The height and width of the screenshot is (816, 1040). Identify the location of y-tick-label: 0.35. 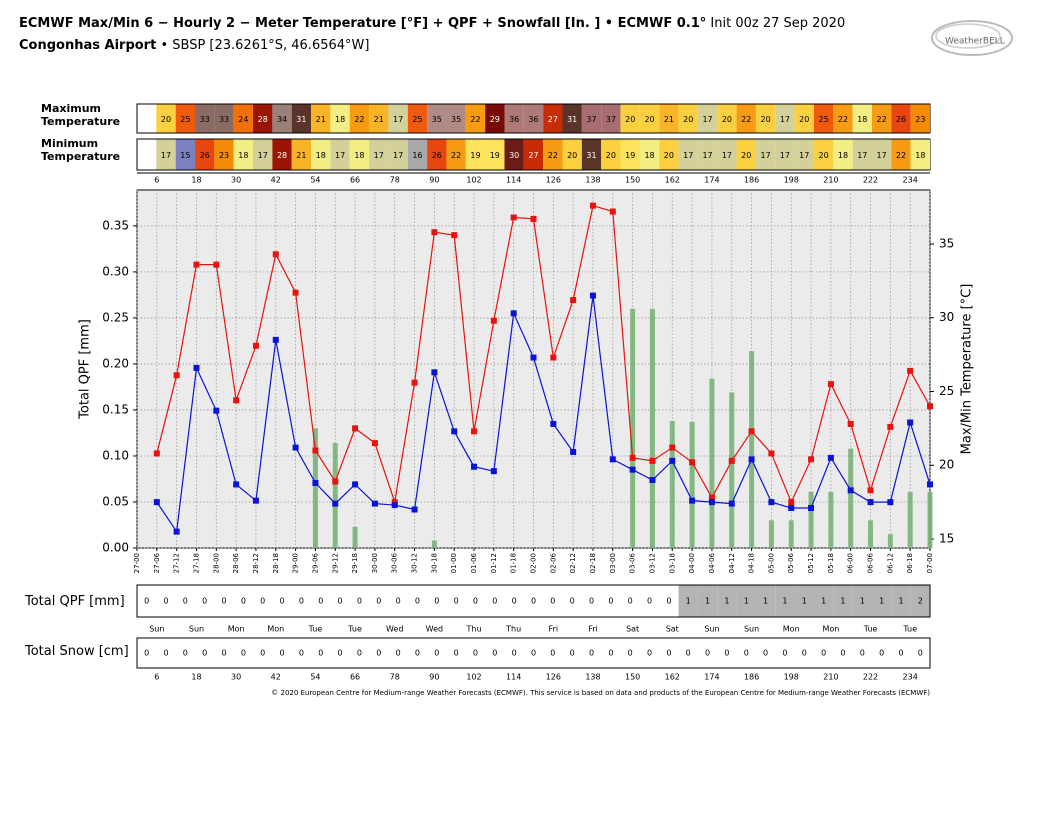
(115, 225).